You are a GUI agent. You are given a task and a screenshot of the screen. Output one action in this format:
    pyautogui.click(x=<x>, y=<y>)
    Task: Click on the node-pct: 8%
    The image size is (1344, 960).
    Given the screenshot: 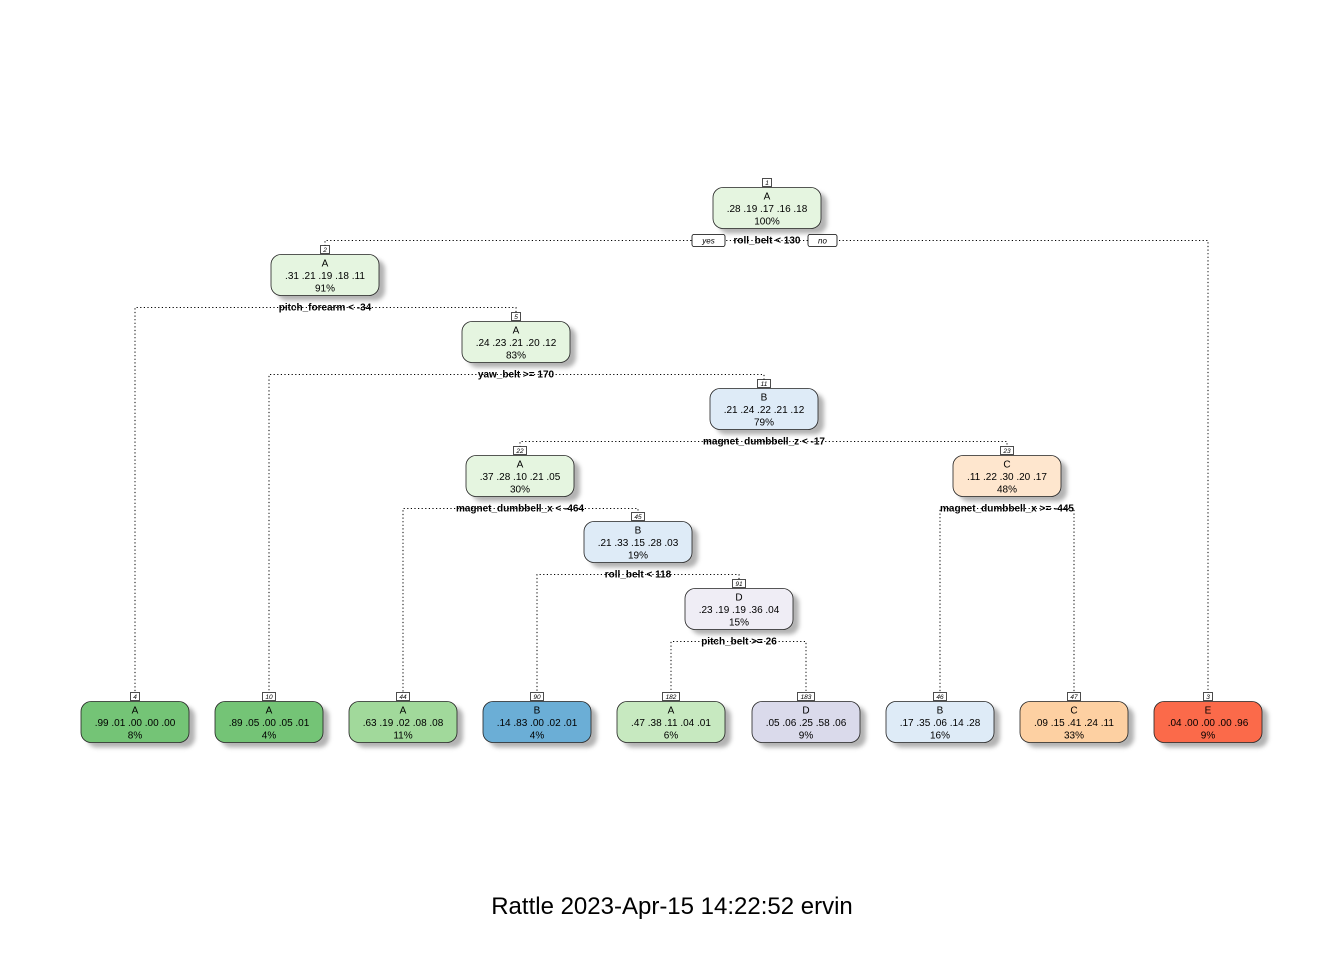 What is the action you would take?
    pyautogui.click(x=135, y=736)
    